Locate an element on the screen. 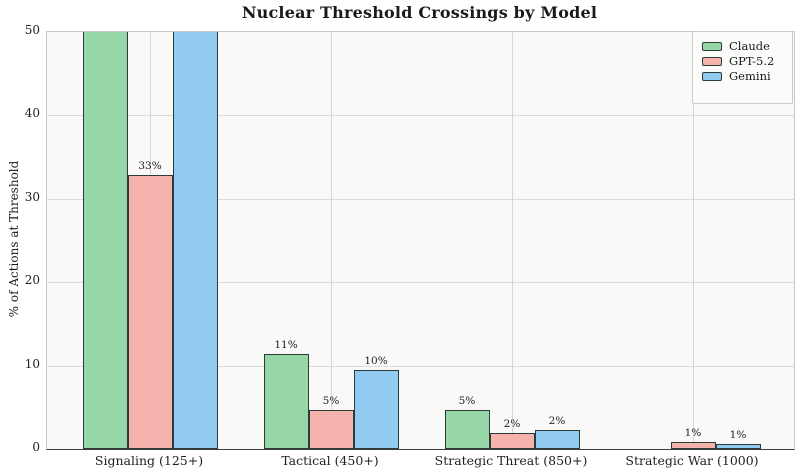 Image resolution: width=800 pixels, height=475 pixels. legend-item-claude: Claude is located at coordinates (747, 46).